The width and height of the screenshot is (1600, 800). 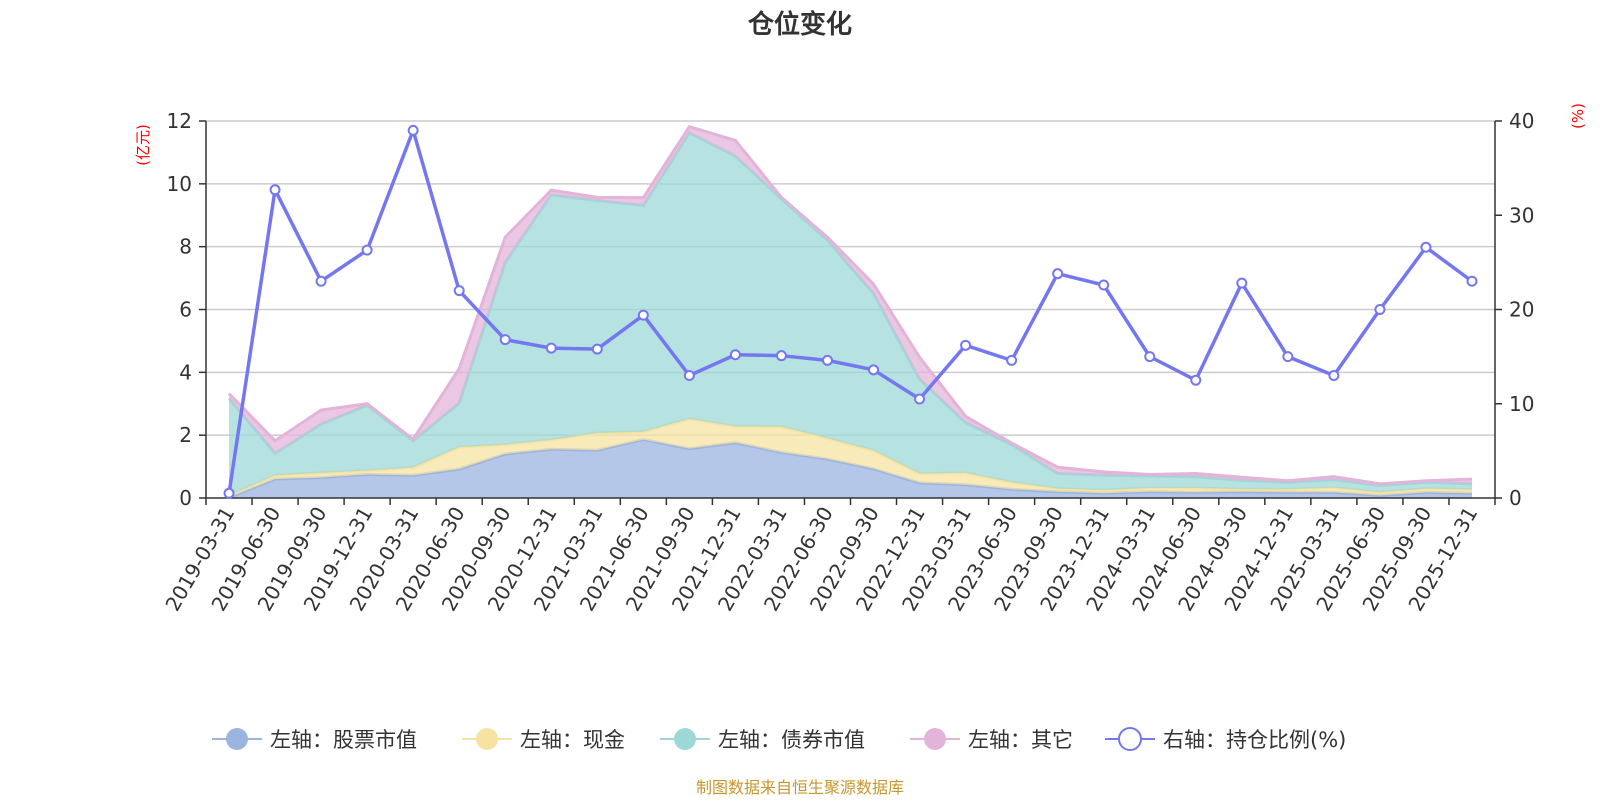 I want to click on legend-item: 左轴：其它, so click(x=991, y=740).